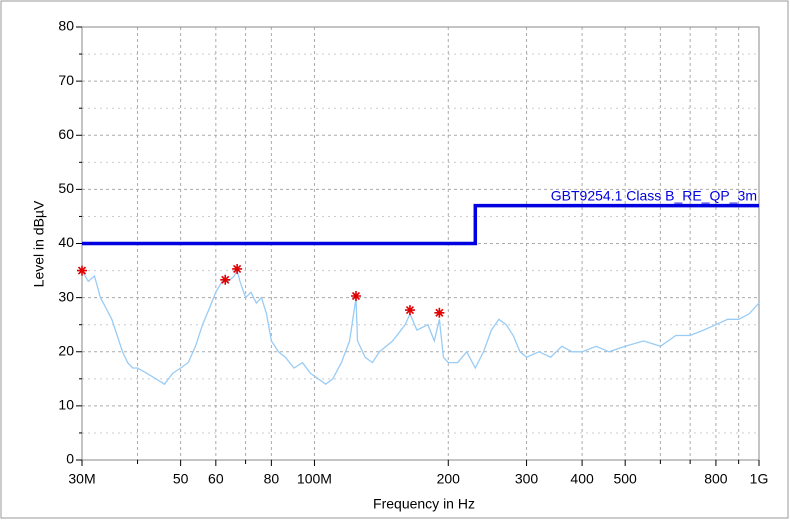 The image size is (790, 525). Describe the element at coordinates (272, 479) in the screenshot. I see `x-tick-label: 80` at that location.